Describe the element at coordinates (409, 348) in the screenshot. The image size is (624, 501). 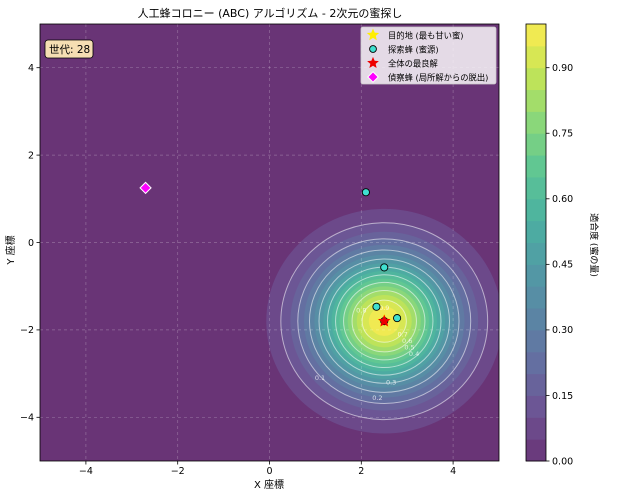
I see `contour-label: 0.5` at that location.